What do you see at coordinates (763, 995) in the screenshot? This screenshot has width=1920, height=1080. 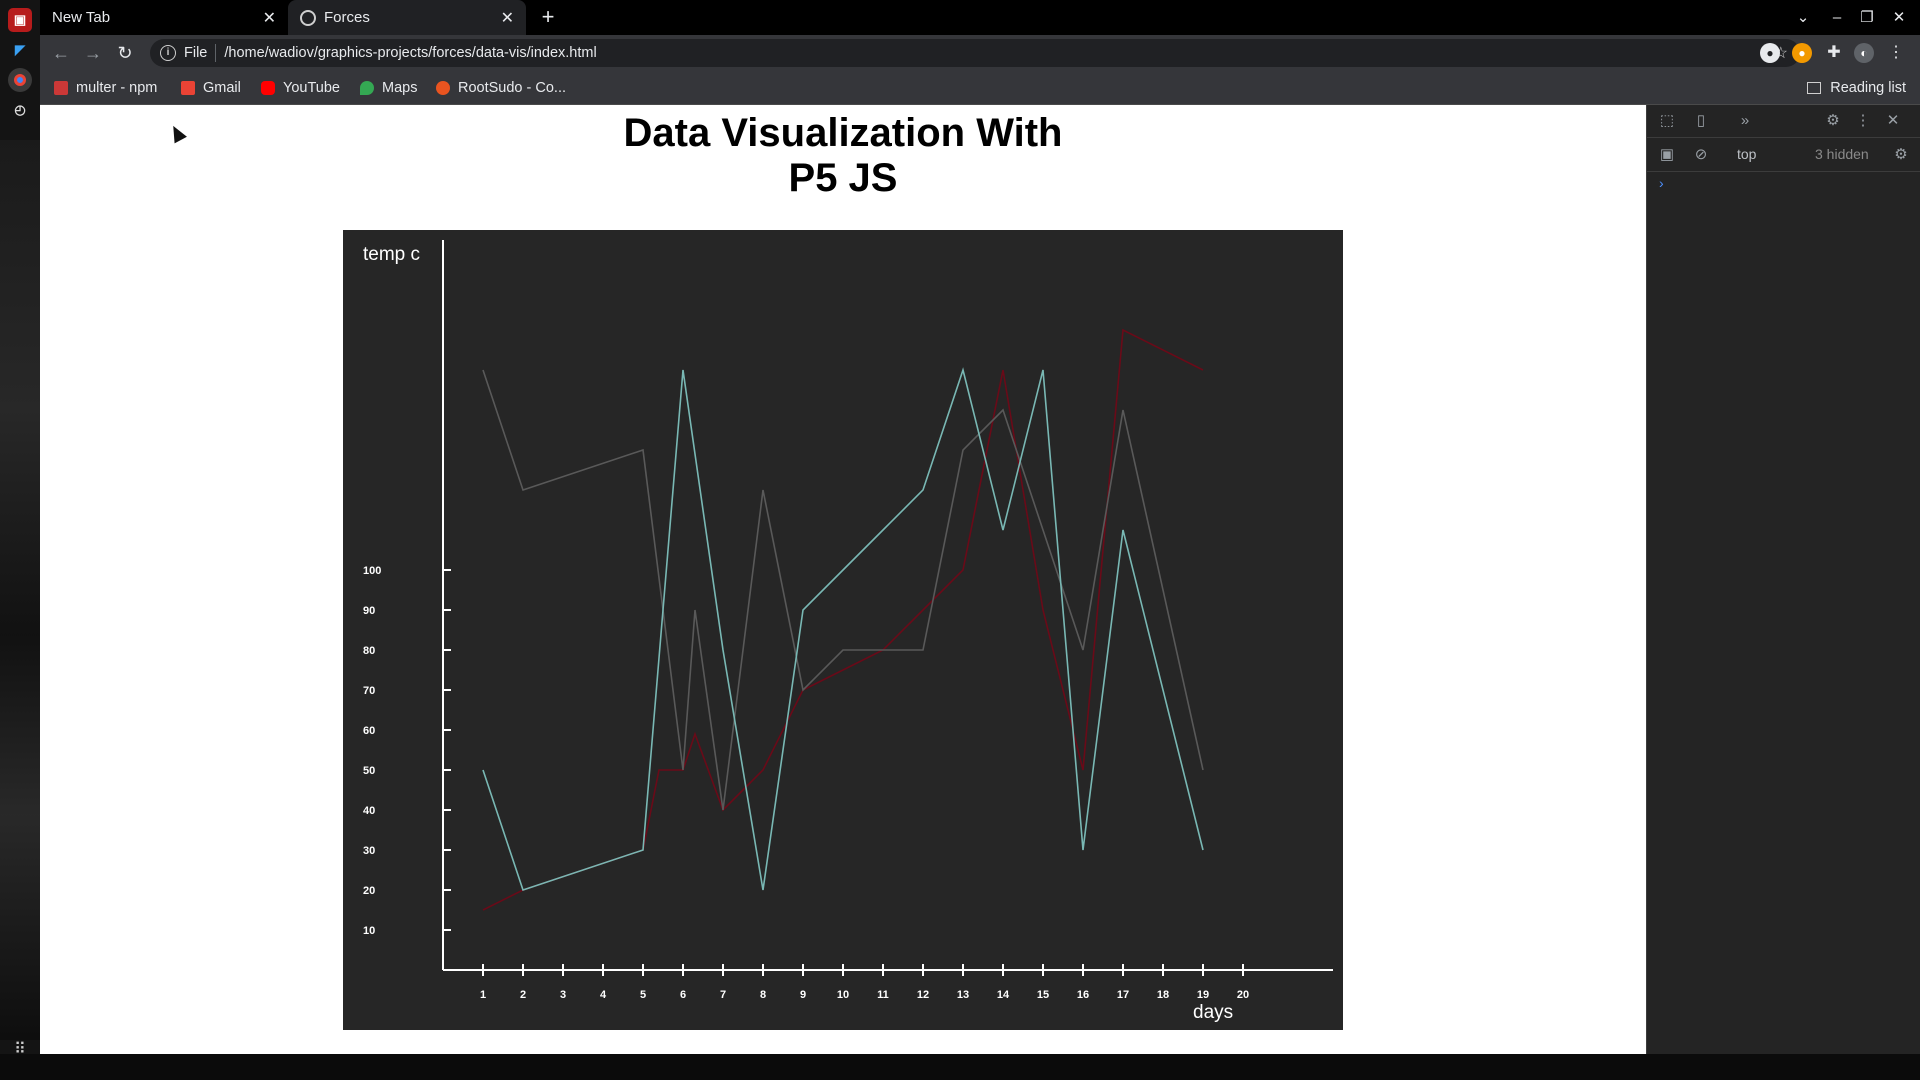 I see `x-tick-label: 8` at bounding box center [763, 995].